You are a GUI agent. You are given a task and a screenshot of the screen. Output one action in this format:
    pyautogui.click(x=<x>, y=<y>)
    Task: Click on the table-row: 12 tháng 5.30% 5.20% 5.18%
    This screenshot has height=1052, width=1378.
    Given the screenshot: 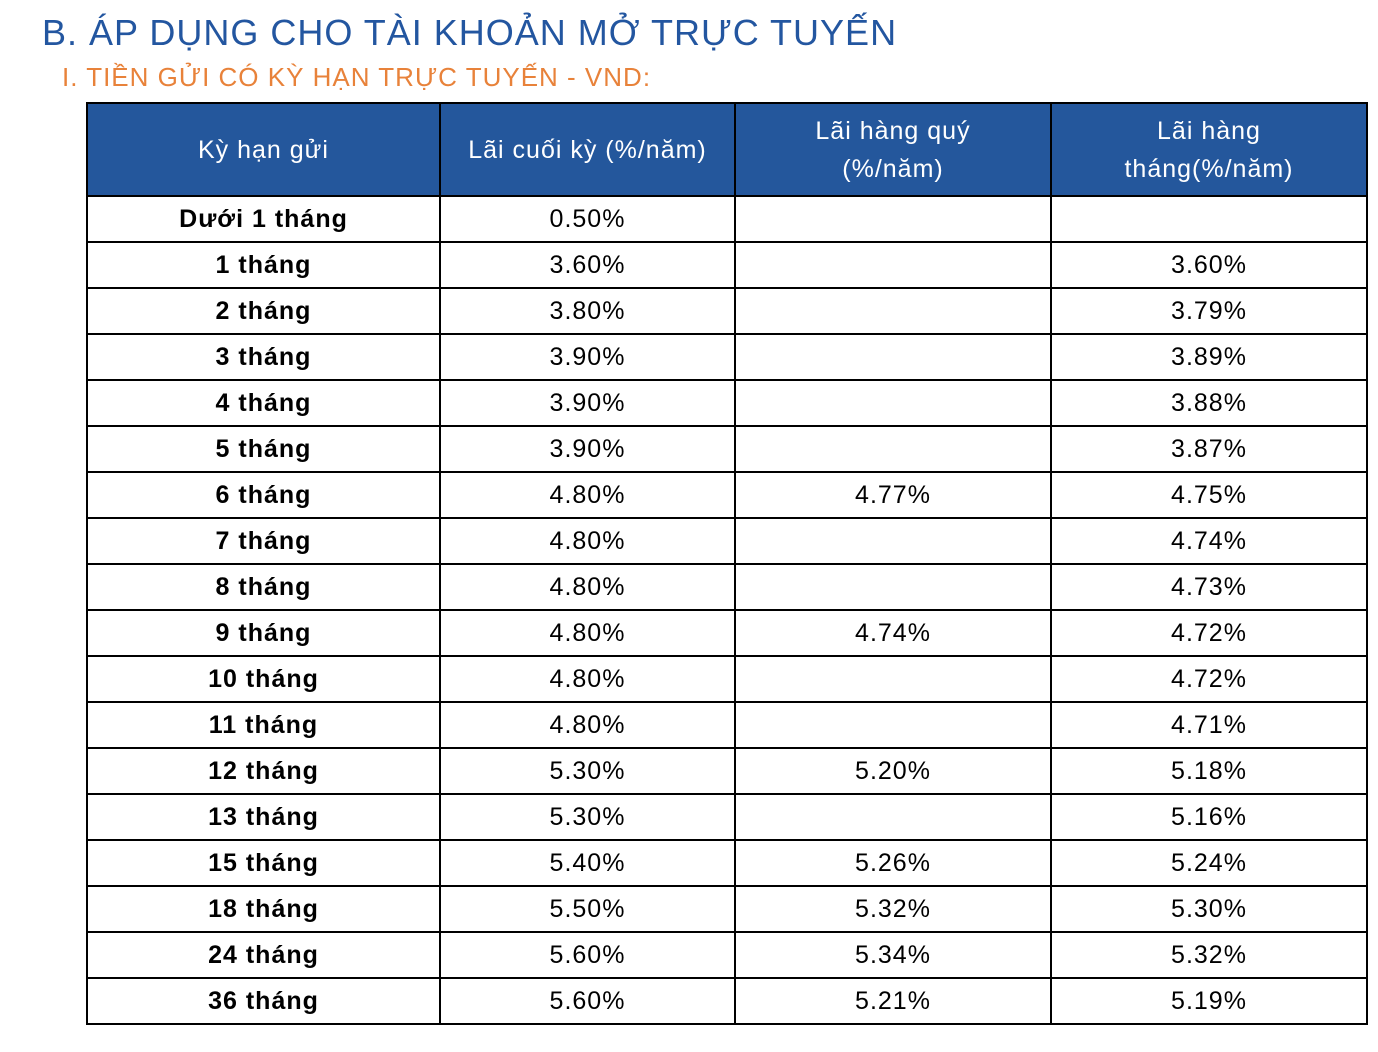 What is the action you would take?
    pyautogui.click(x=727, y=771)
    